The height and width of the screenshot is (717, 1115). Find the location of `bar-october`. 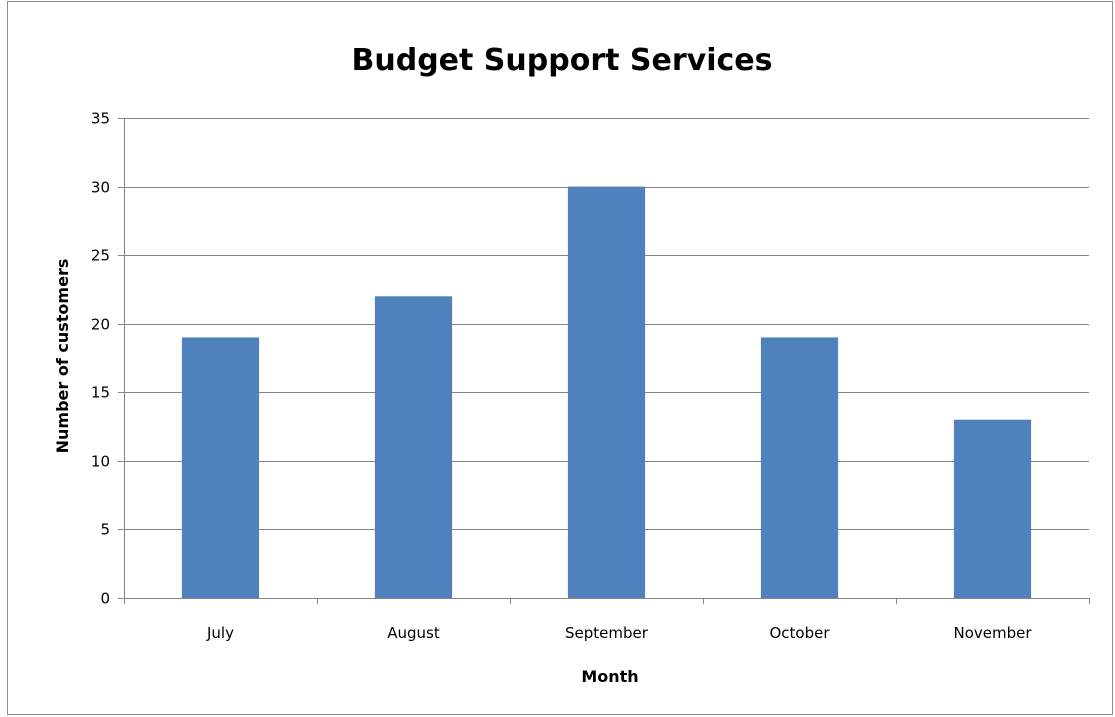

bar-october is located at coordinates (799, 467).